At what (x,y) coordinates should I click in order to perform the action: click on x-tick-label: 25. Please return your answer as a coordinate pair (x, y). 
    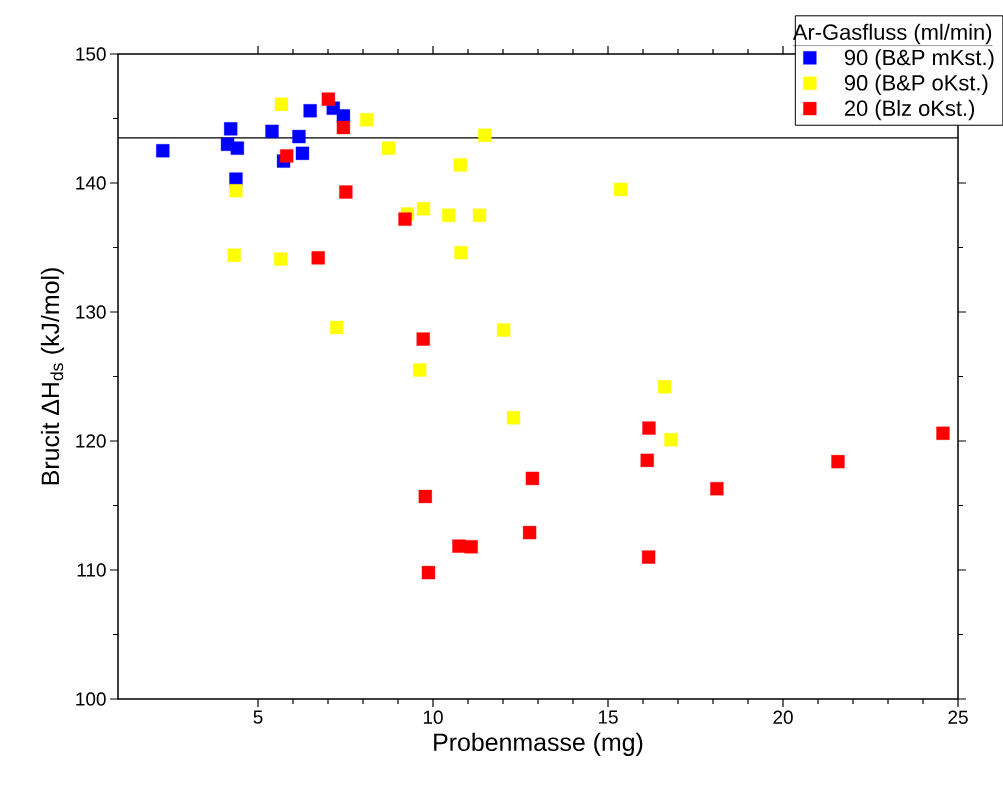
    Looking at the image, I should click on (958, 717).